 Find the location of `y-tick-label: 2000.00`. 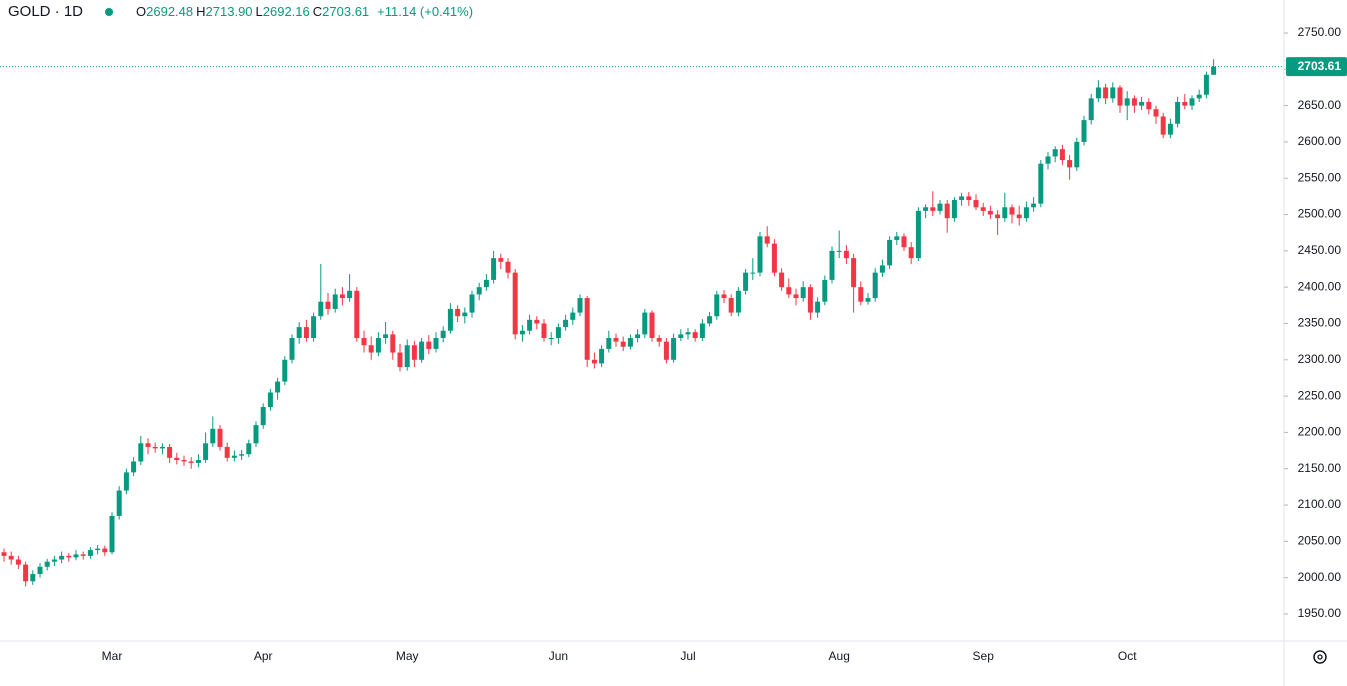

y-tick-label: 2000.00 is located at coordinates (1320, 577).